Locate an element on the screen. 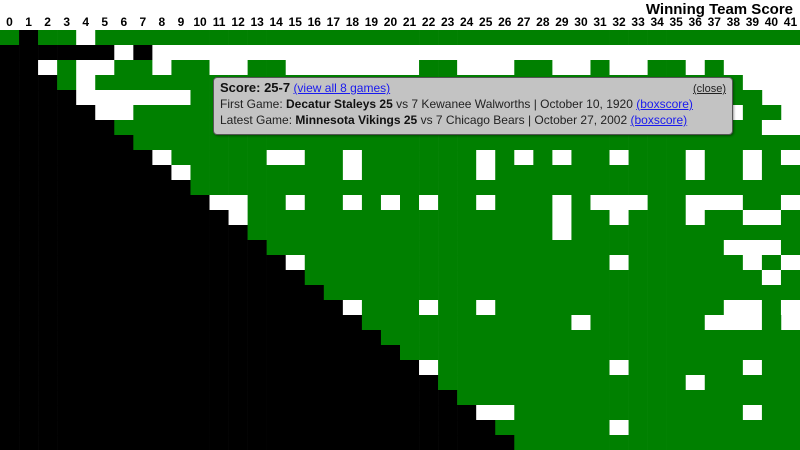  view-all-link: (view all 8 games) is located at coordinates (342, 88).